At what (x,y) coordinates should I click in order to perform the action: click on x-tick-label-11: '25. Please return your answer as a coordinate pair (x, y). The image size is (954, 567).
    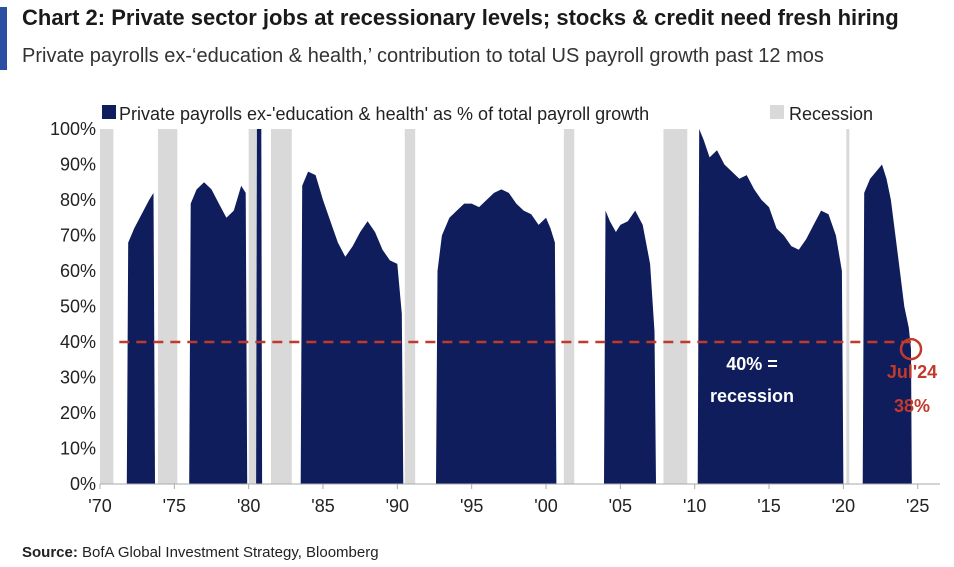
    Looking at the image, I should click on (917, 506).